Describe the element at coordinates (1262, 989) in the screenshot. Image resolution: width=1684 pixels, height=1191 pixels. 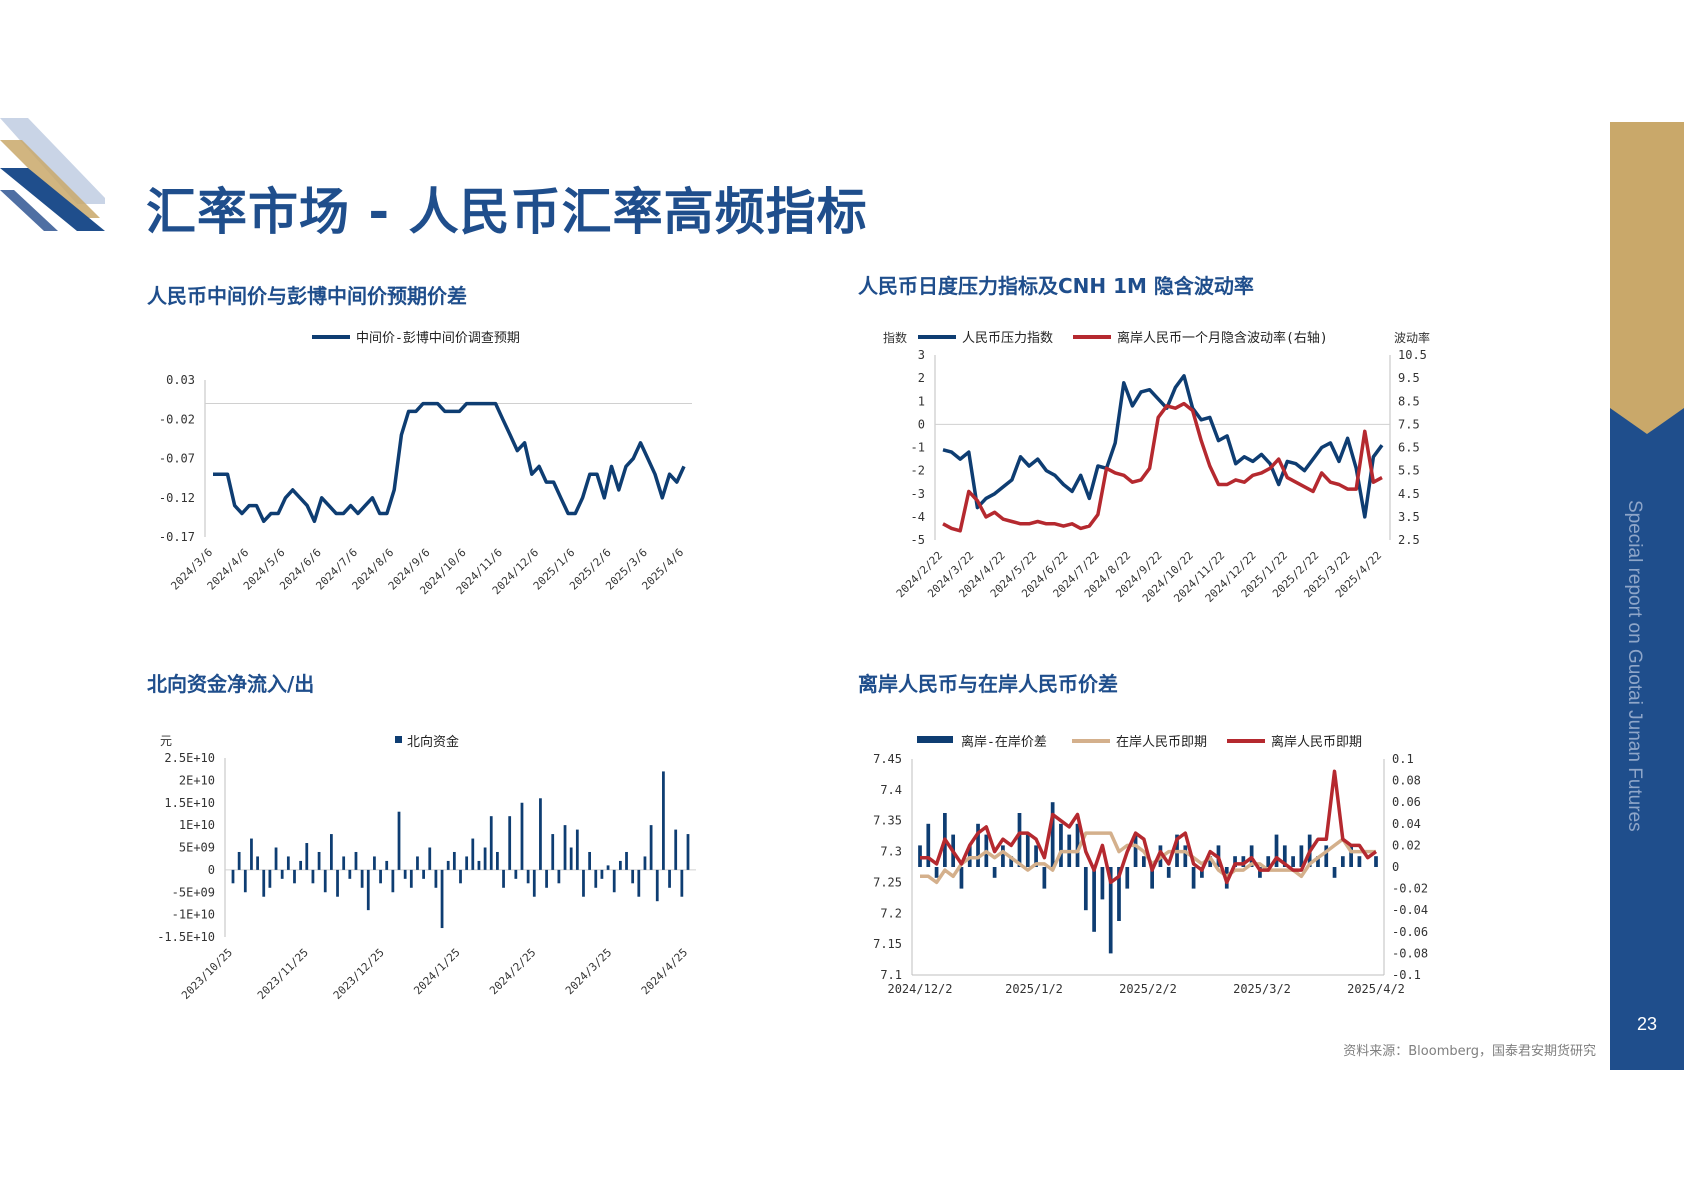
I see `x-tick-label: 2025/3/2` at that location.